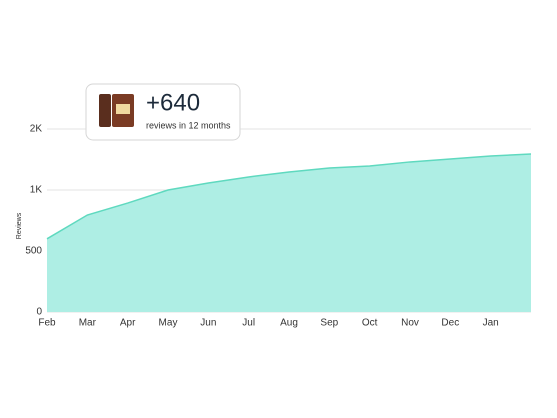 The image size is (557, 418). What do you see at coordinates (188, 125) in the screenshot?
I see `annotation-text: reviews in 12 months` at bounding box center [188, 125].